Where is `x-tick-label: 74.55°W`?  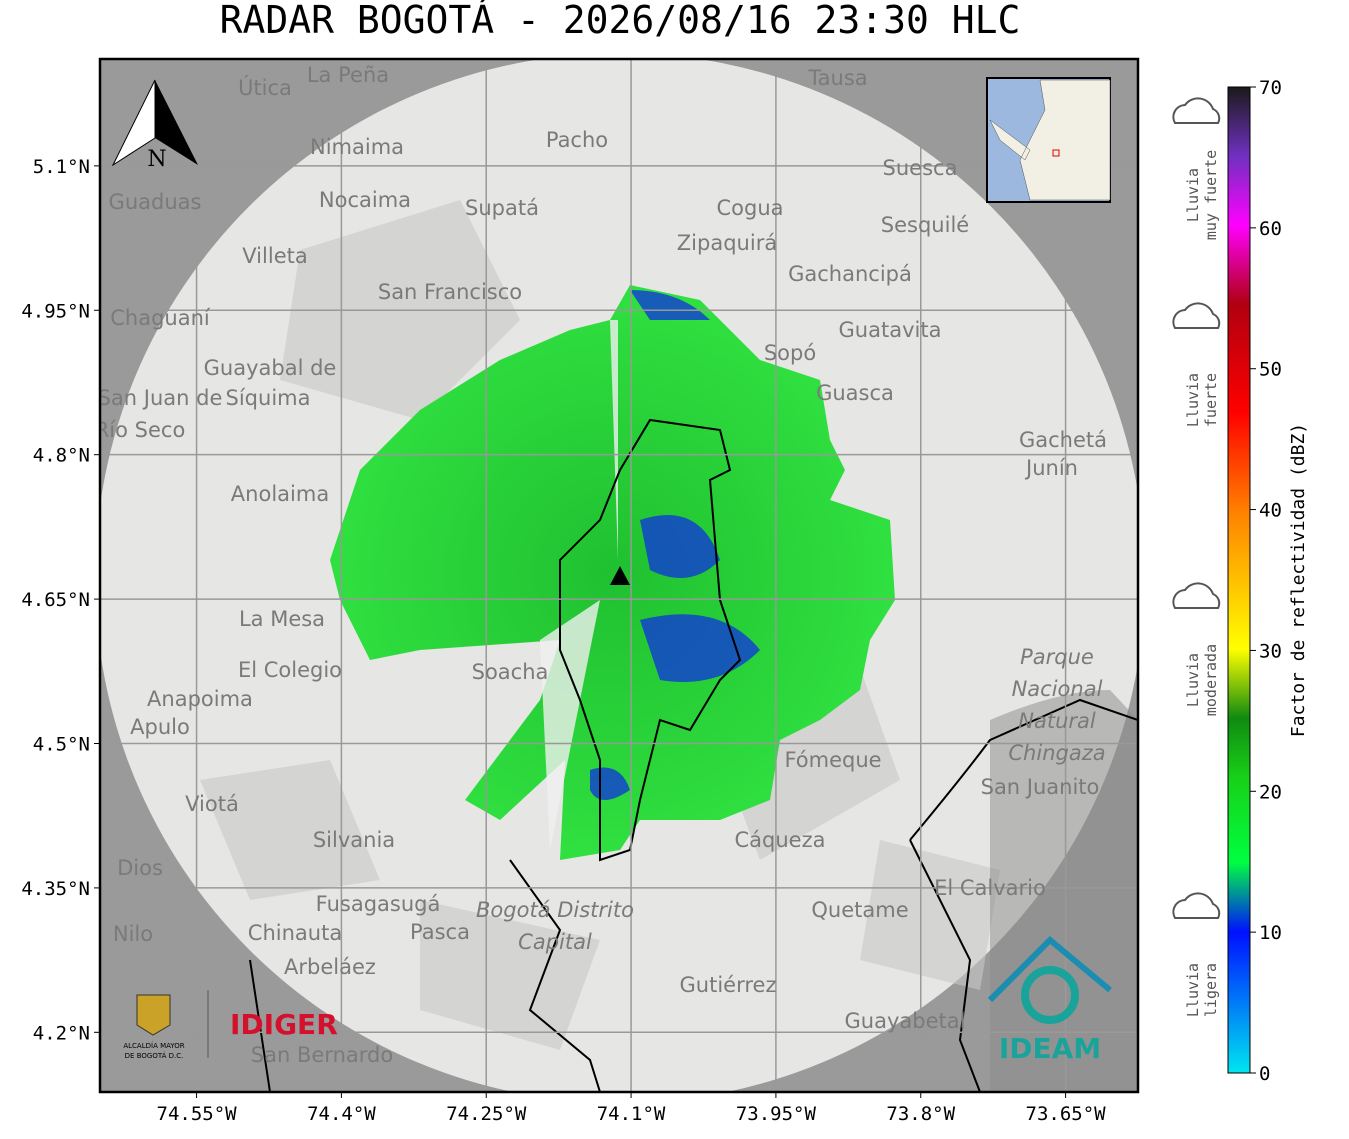 x-tick-label: 74.55°W is located at coordinates (197, 1114).